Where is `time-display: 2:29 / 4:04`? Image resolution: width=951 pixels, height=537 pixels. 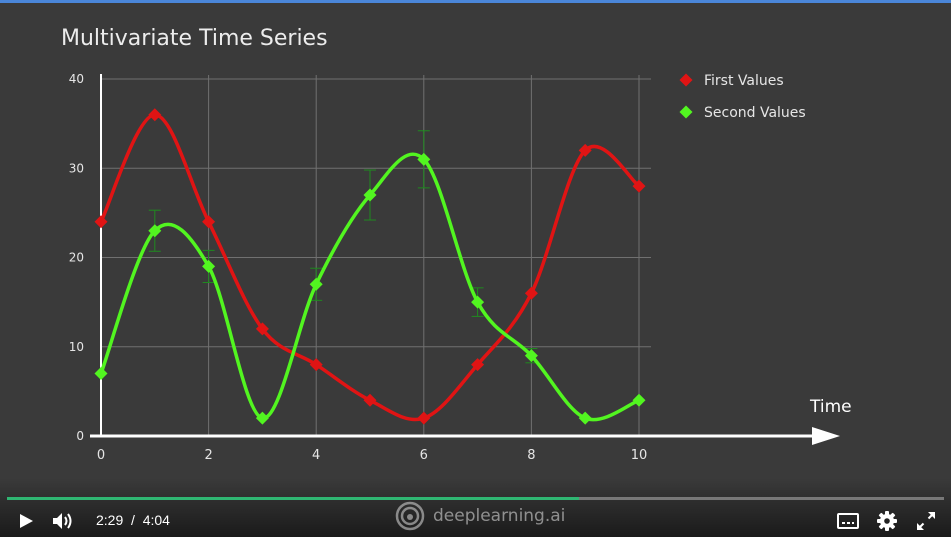 time-display: 2:29 / 4:04 is located at coordinates (133, 520).